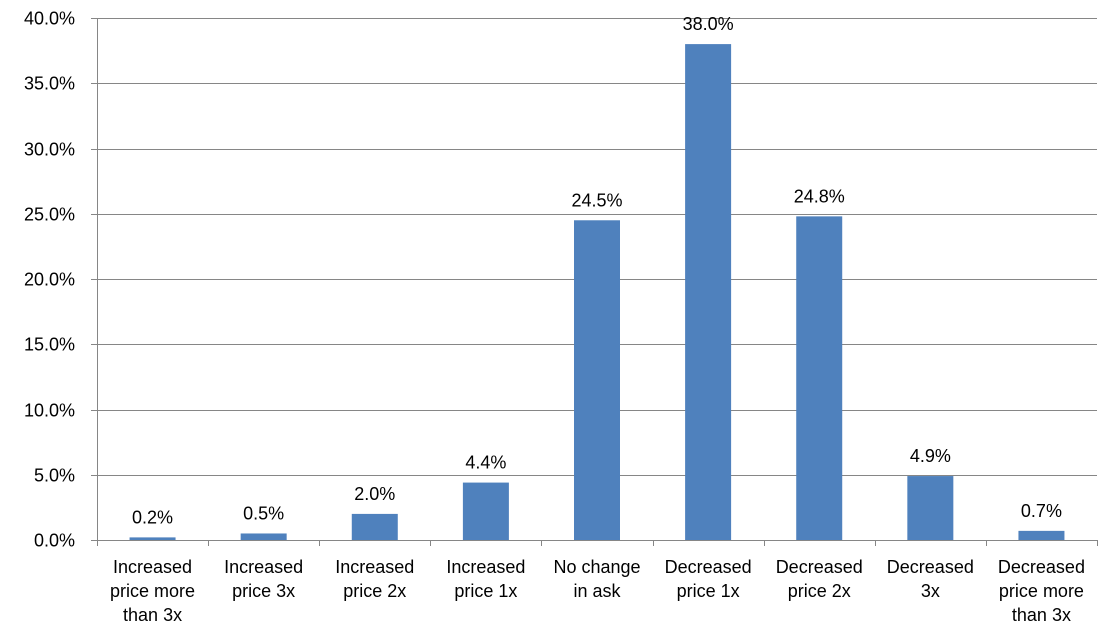 The height and width of the screenshot is (638, 1104). Describe the element at coordinates (708, 579) in the screenshot. I see `x-category-label: Decreased price 1x` at that location.